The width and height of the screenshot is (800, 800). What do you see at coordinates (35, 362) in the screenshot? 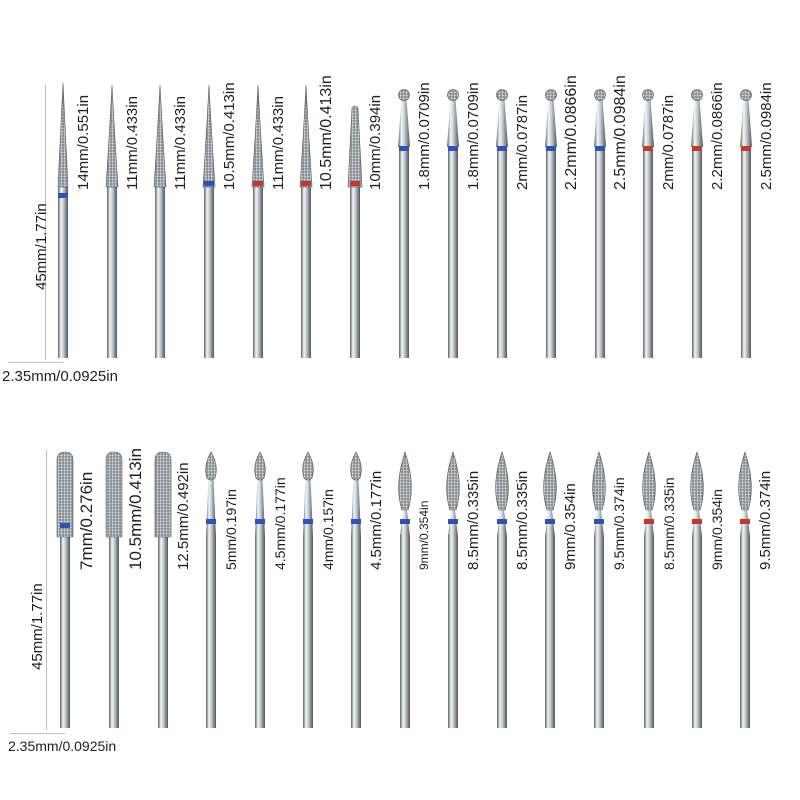
I see `shank-reference-line-top` at bounding box center [35, 362].